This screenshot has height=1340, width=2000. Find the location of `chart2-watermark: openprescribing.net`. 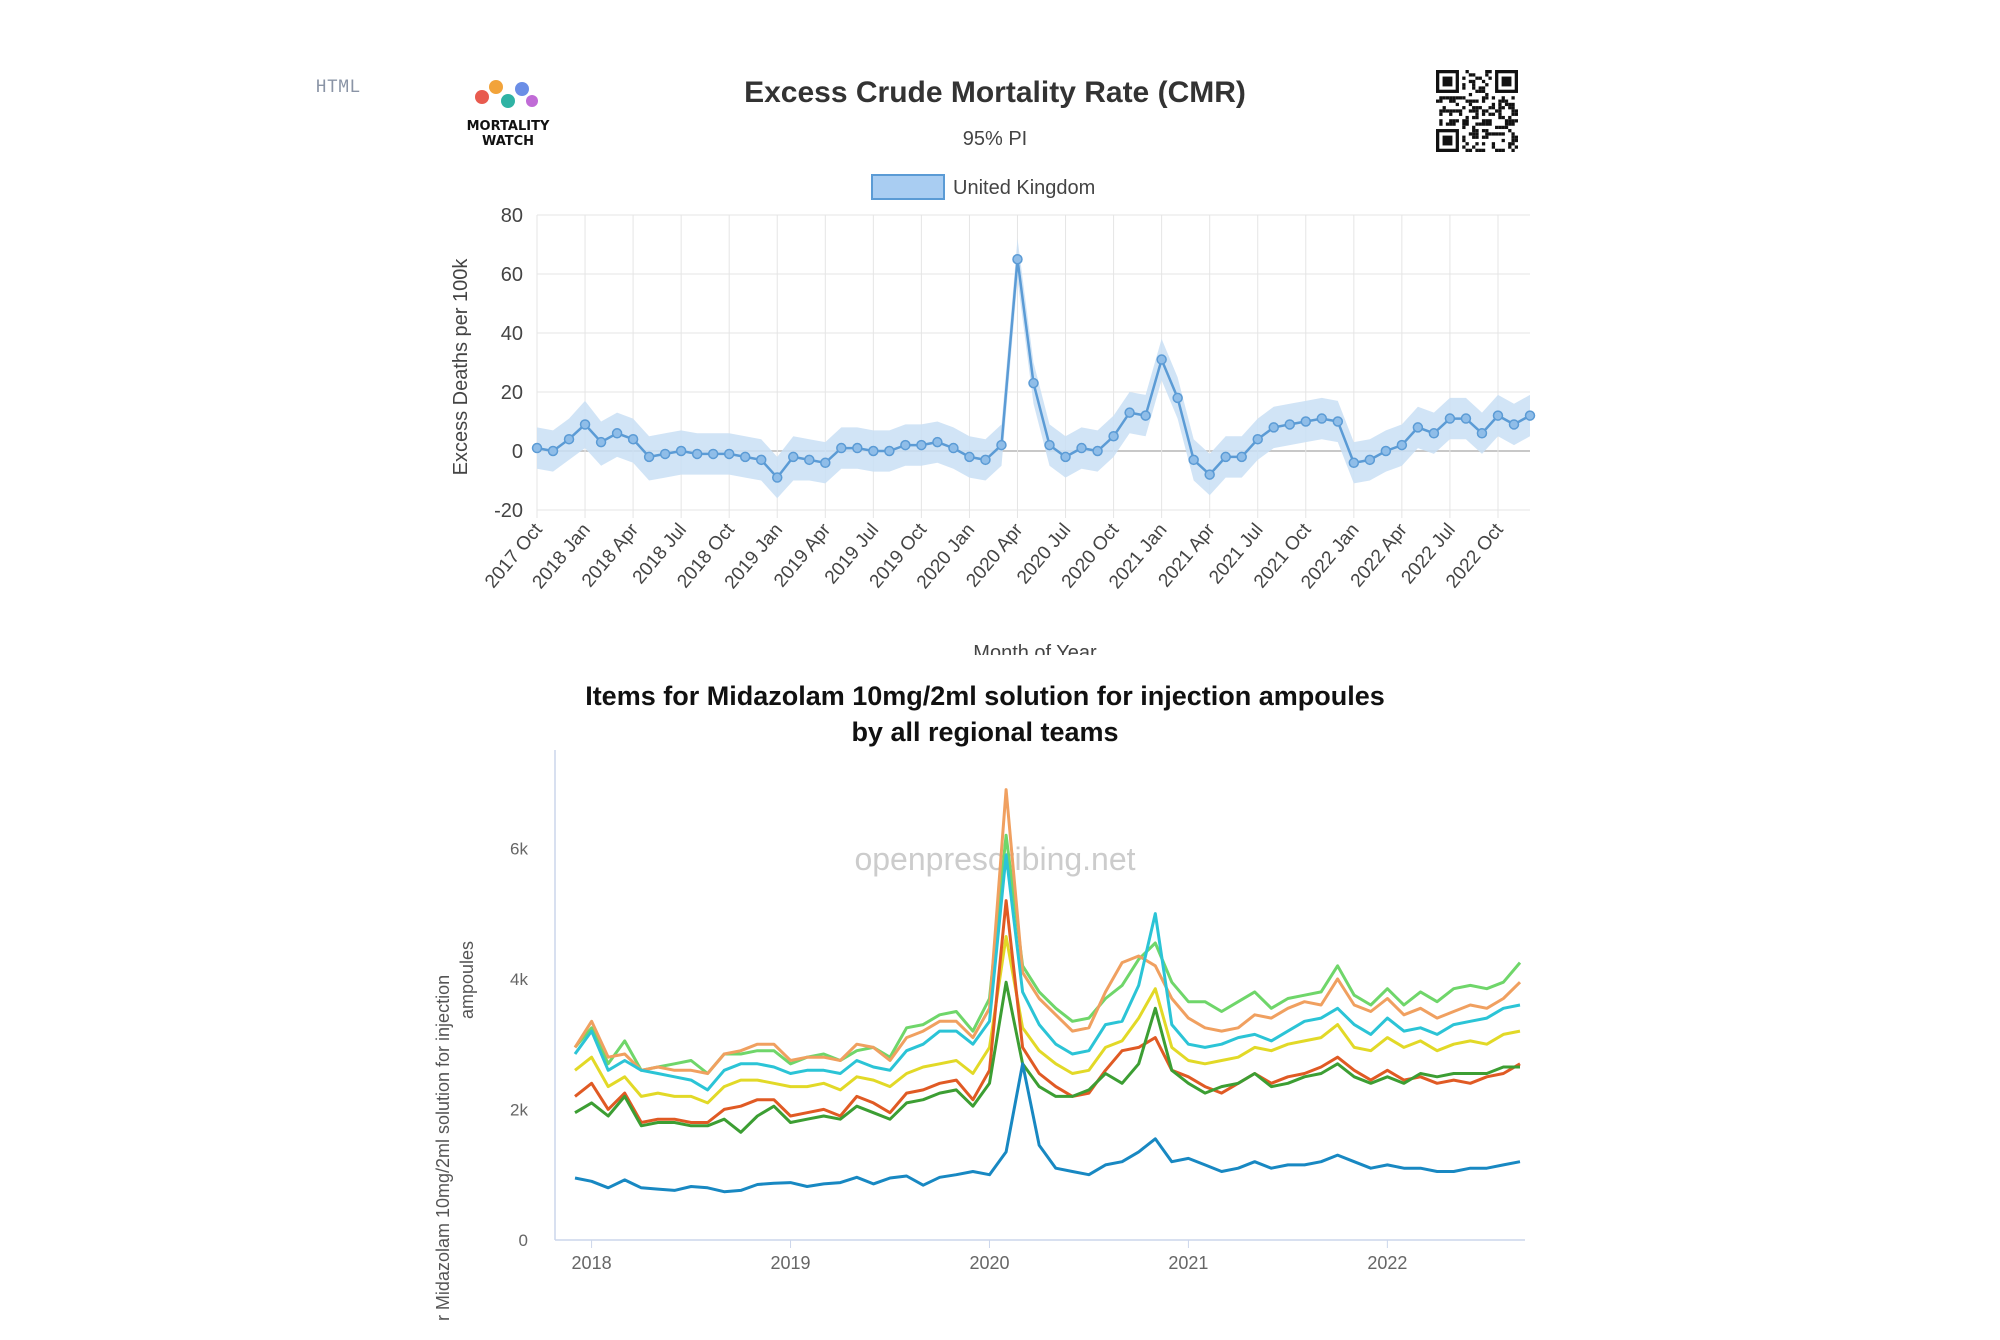

chart2-watermark: openprescribing.net is located at coordinates (994, 859).